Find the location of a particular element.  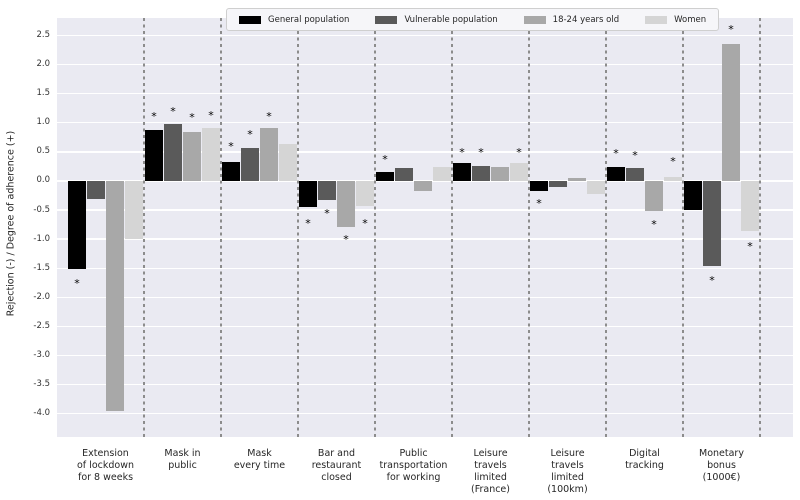

y-tick-label: -0.5 is located at coordinates (41, 209).